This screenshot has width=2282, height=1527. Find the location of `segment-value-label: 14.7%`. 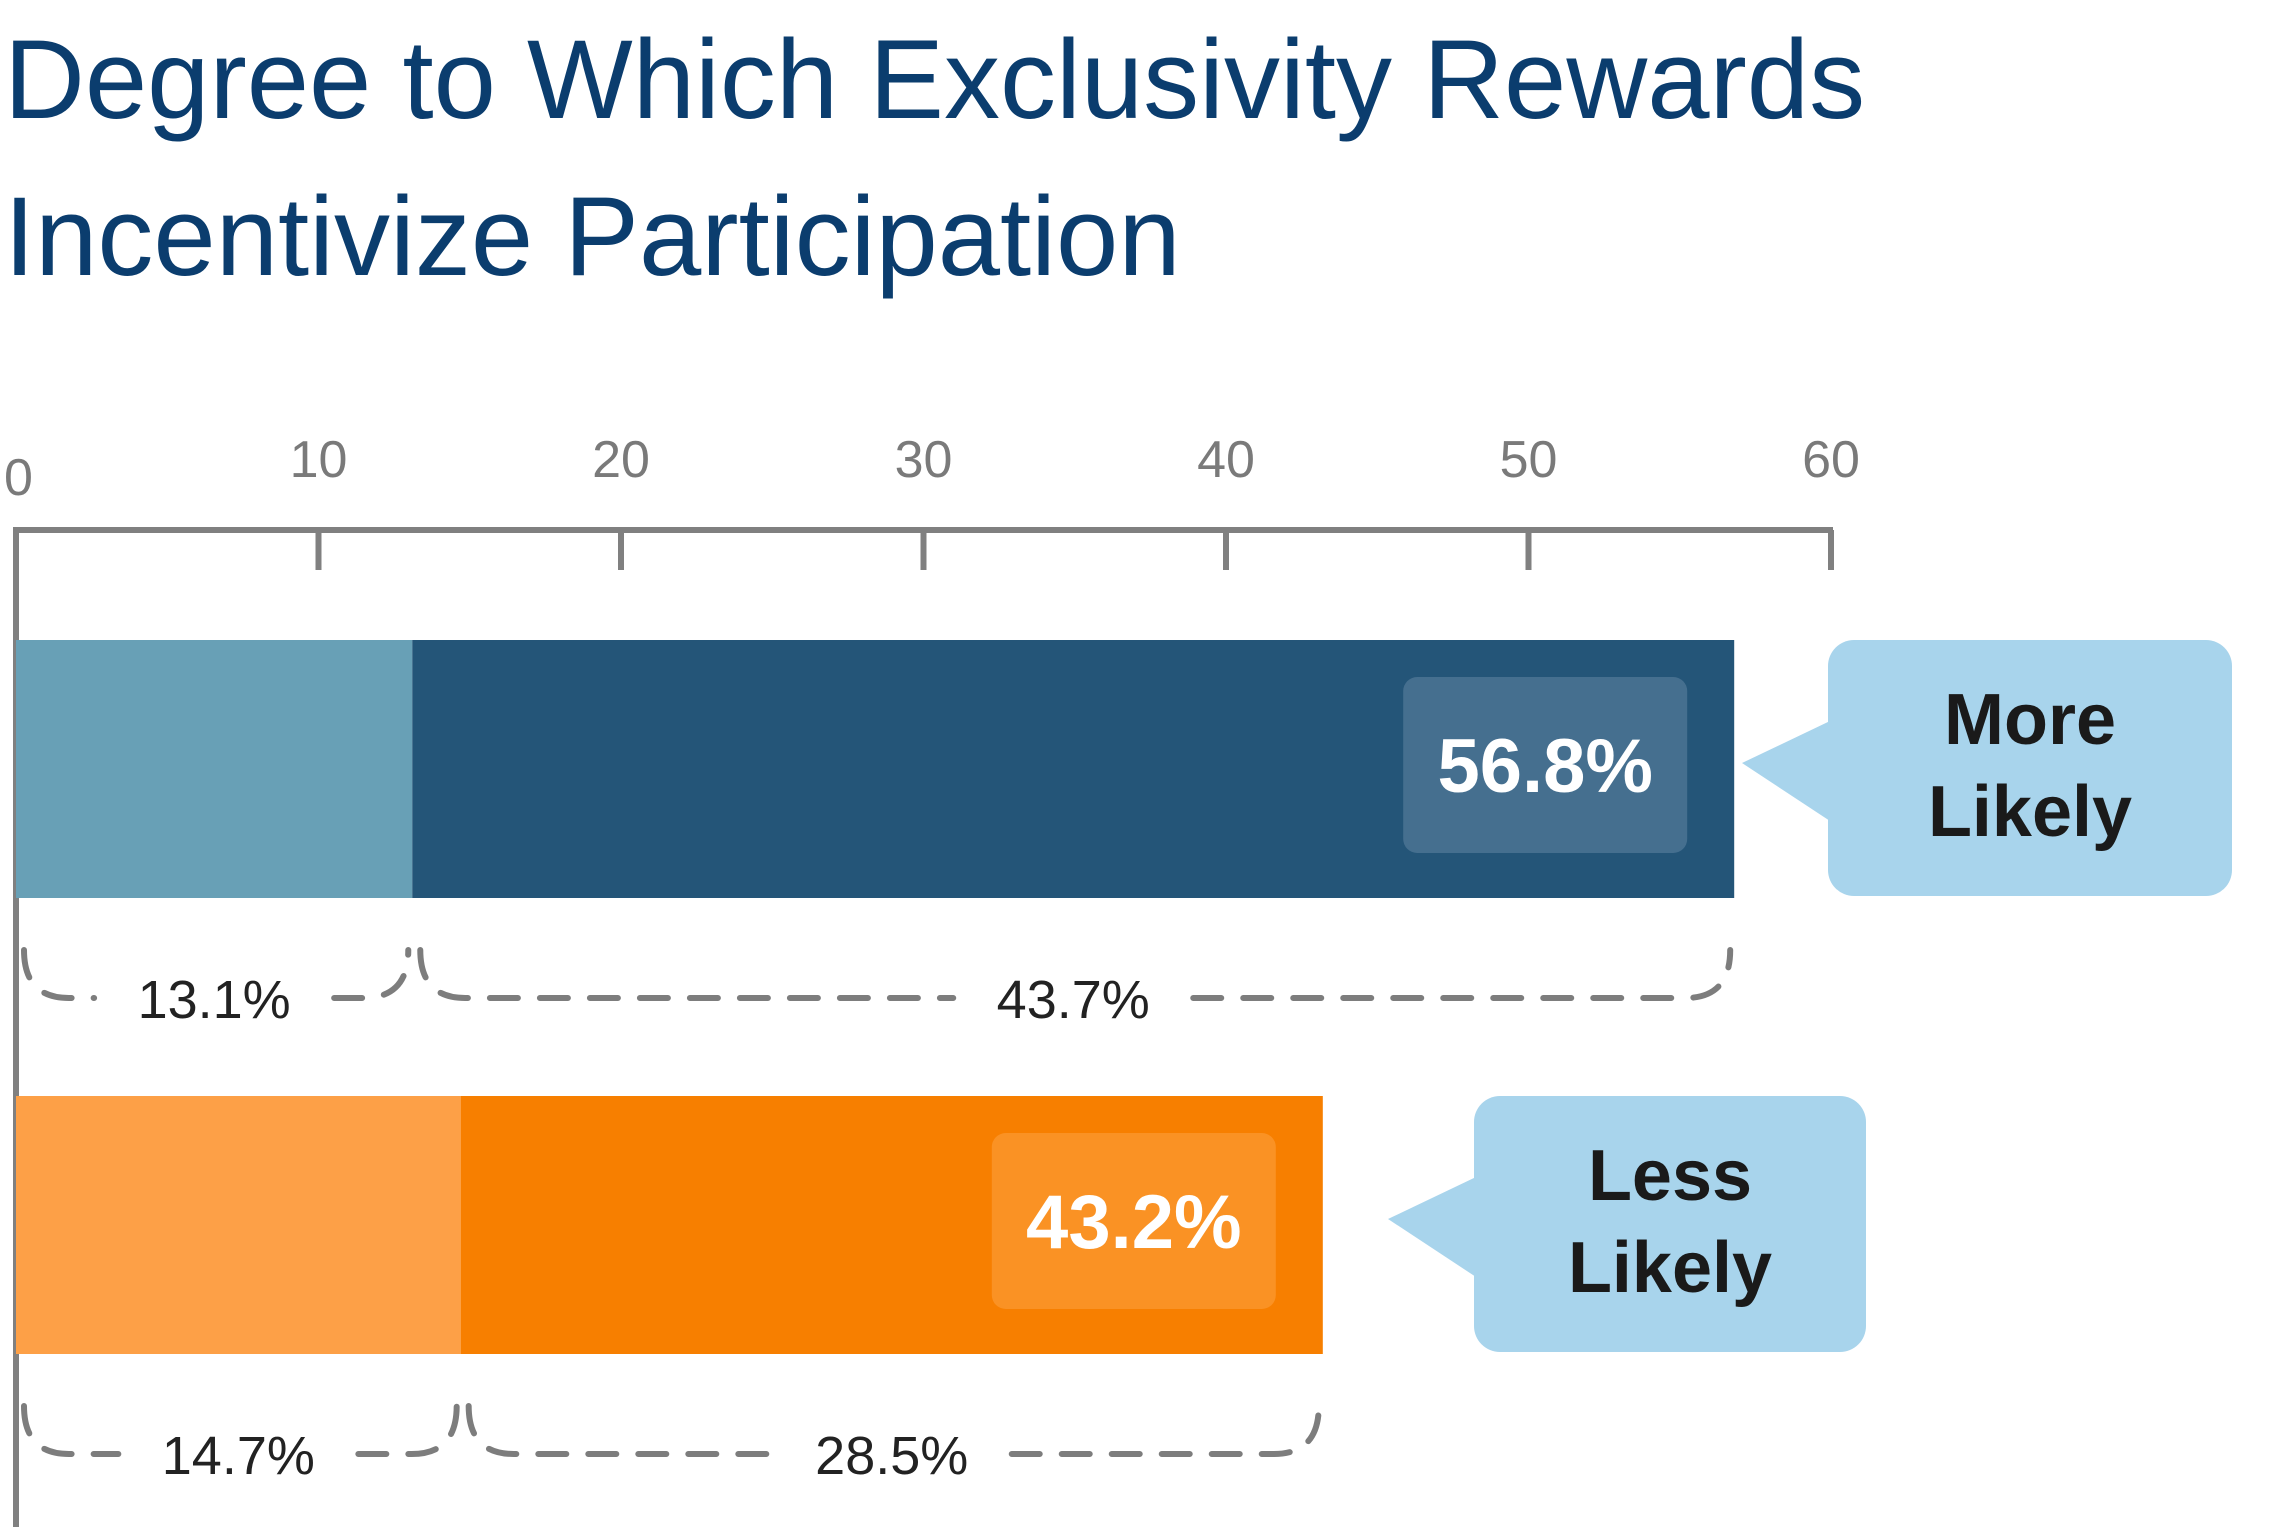

segment-value-label: 14.7% is located at coordinates (238, 1456).